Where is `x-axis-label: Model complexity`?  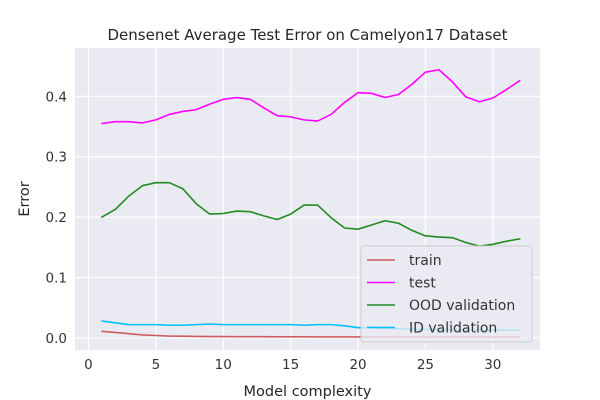
x-axis-label: Model complexity is located at coordinates (308, 392).